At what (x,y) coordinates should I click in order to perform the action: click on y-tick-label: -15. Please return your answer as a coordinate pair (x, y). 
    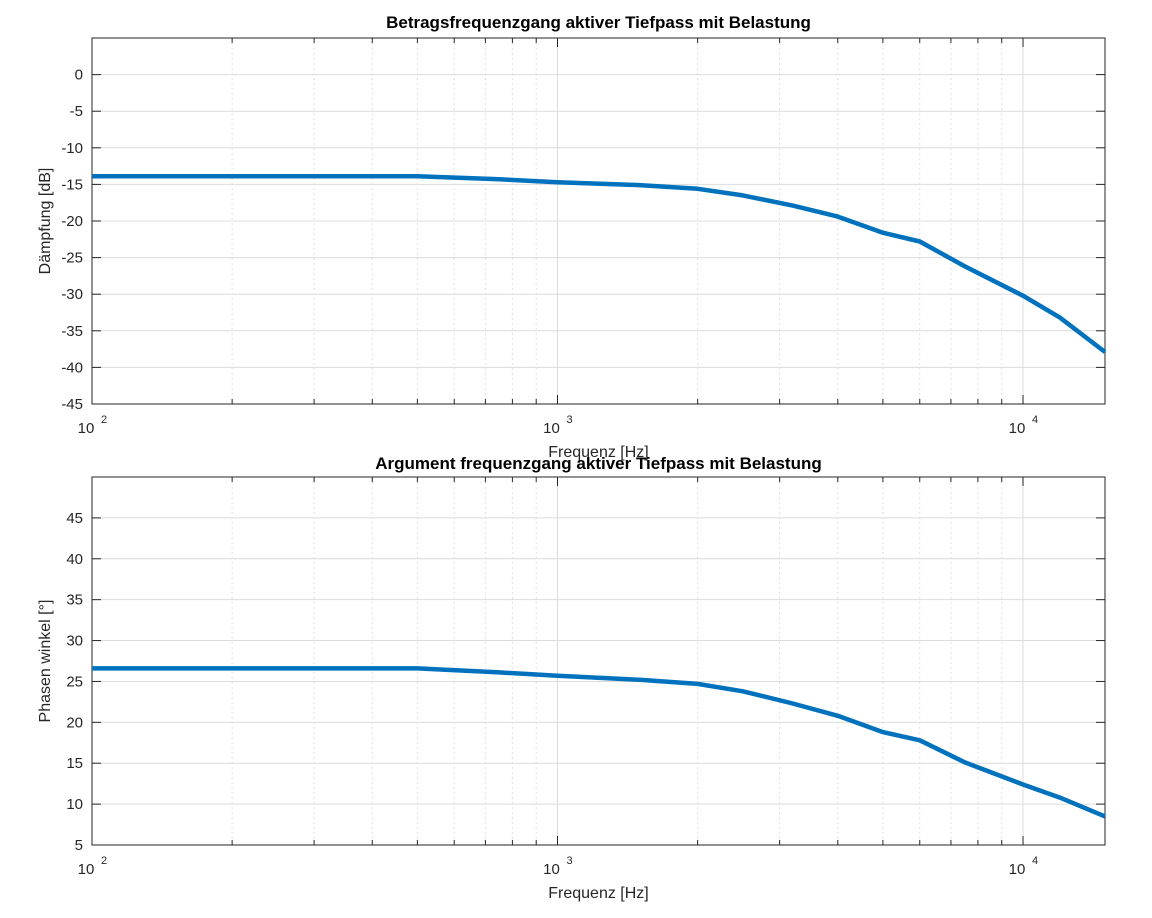
    Looking at the image, I should click on (72, 184).